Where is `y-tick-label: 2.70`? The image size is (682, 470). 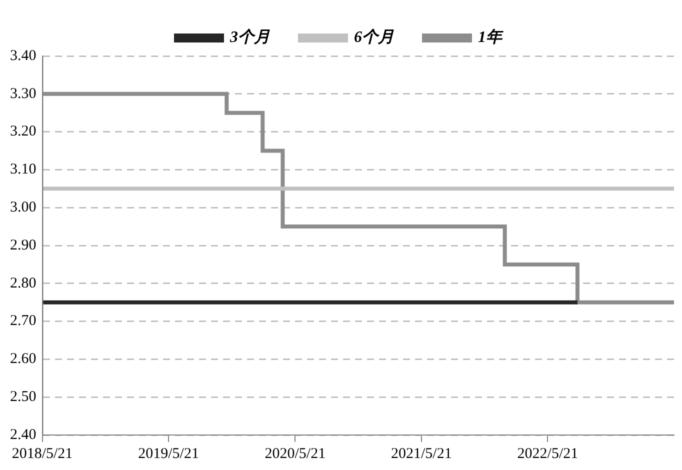 y-tick-label: 2.70 is located at coordinates (23, 321).